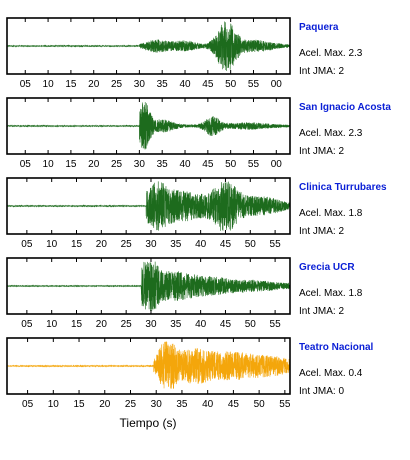 The width and height of the screenshot is (410, 460). I want to click on acel-max-label: Acel. Max. 0.4, so click(331, 373).